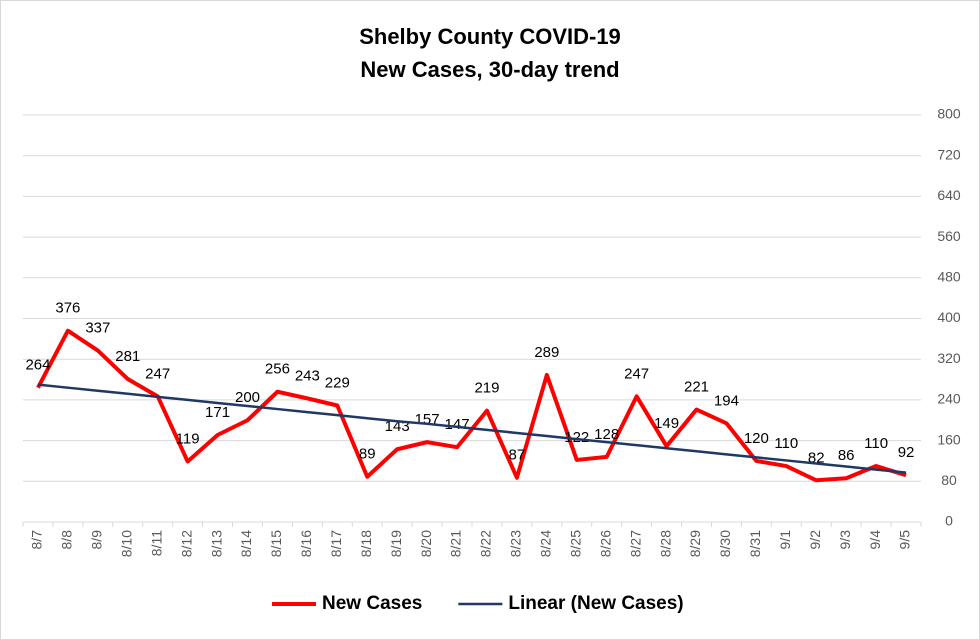 The width and height of the screenshot is (980, 640). What do you see at coordinates (949, 480) in the screenshot?
I see `y-tick-label: 80` at bounding box center [949, 480].